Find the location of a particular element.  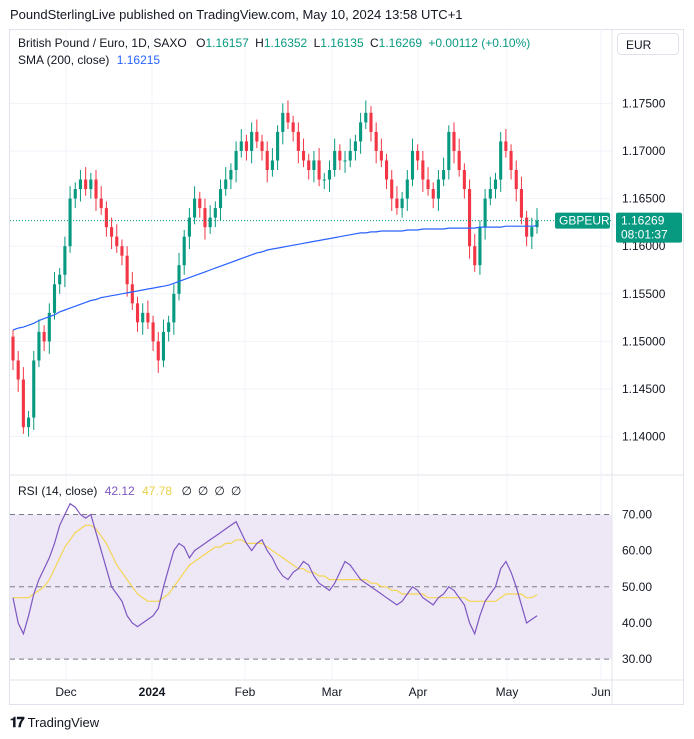

price-tick-label: 1.17500 is located at coordinates (644, 103).